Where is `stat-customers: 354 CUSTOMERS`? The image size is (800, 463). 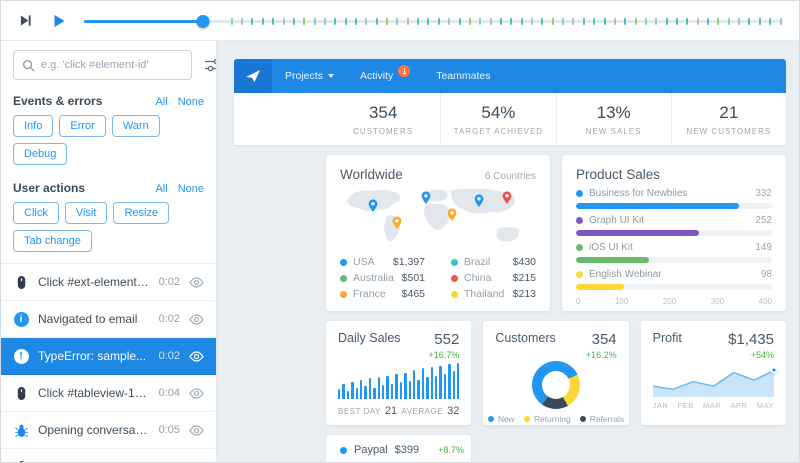
stat-customers: 354 CUSTOMERS is located at coordinates (384, 119).